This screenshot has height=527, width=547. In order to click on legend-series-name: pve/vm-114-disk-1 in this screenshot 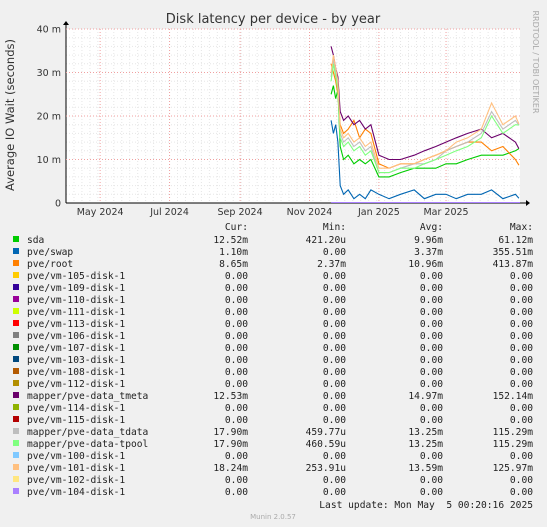, I will do `click(76, 408)`.